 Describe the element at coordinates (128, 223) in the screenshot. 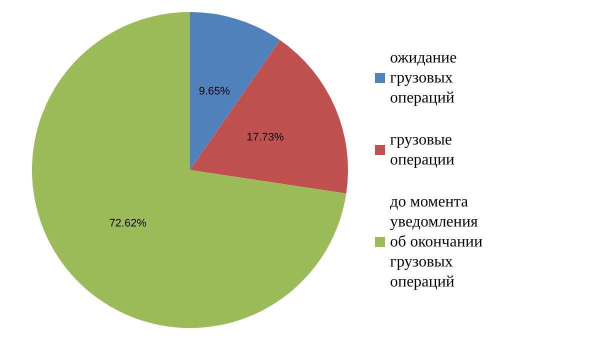

I see `data-label: 72.62%` at that location.